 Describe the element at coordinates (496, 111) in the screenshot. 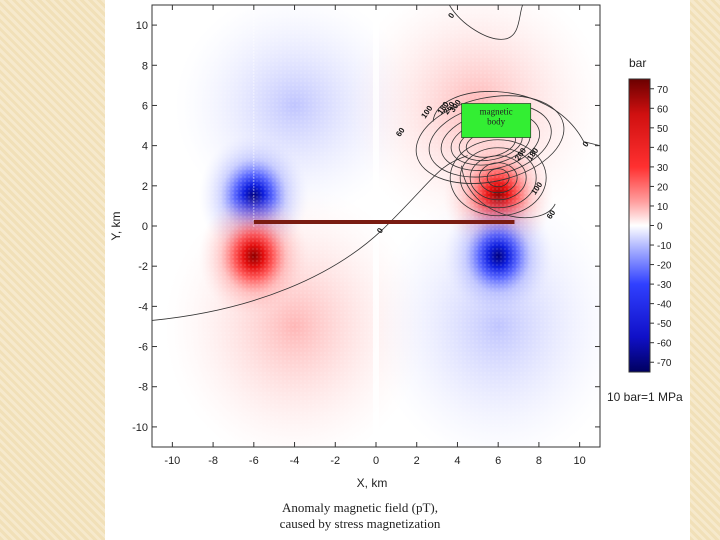

I see `magnetic-body-label: magnetic` at that location.